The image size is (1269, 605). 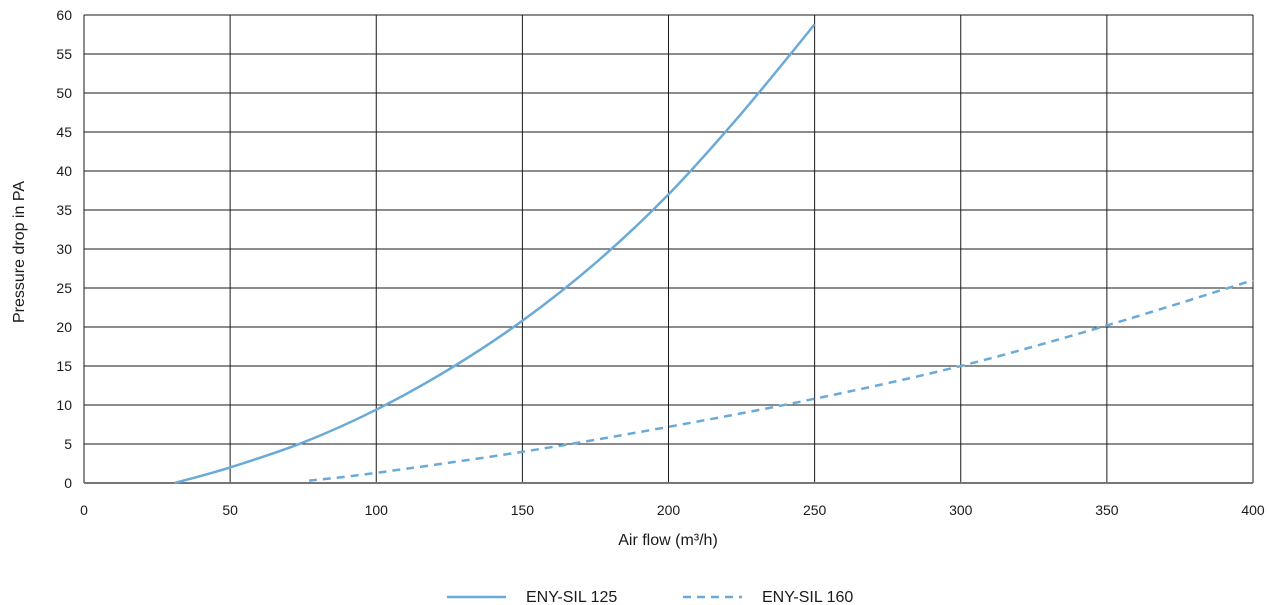 I want to click on x-tick-150: 150, so click(x=523, y=510).